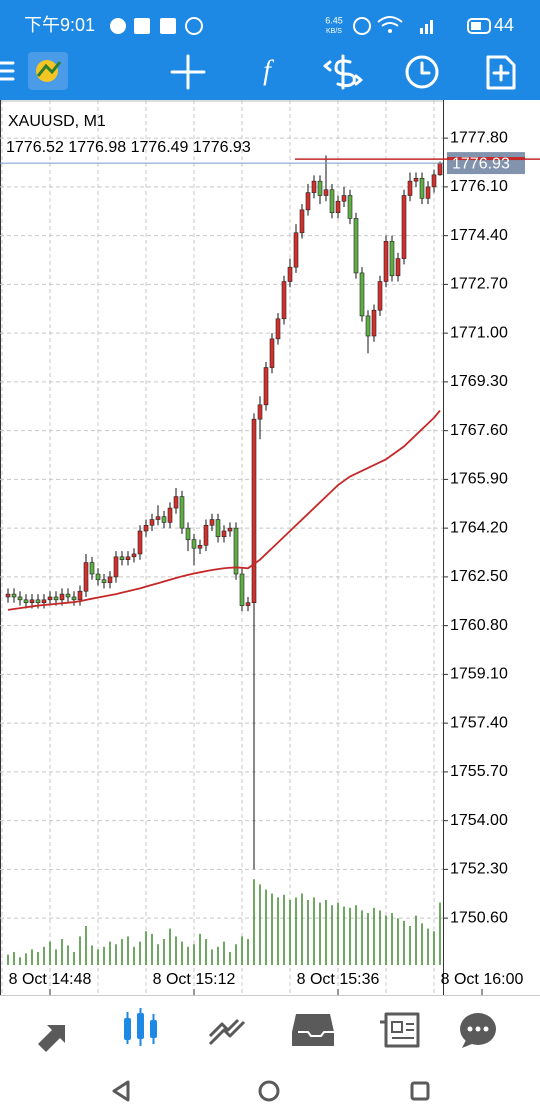 The width and height of the screenshot is (540, 1116). What do you see at coordinates (227, 1032) in the screenshot?
I see `tab-trade` at bounding box center [227, 1032].